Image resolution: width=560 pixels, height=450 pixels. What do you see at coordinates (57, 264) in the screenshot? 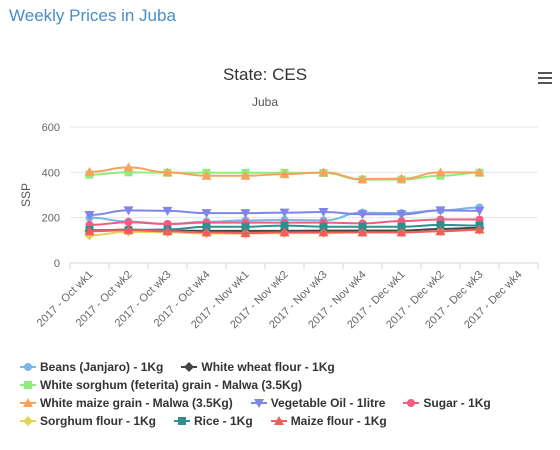
I see `y-tick-label: 0` at bounding box center [57, 264].